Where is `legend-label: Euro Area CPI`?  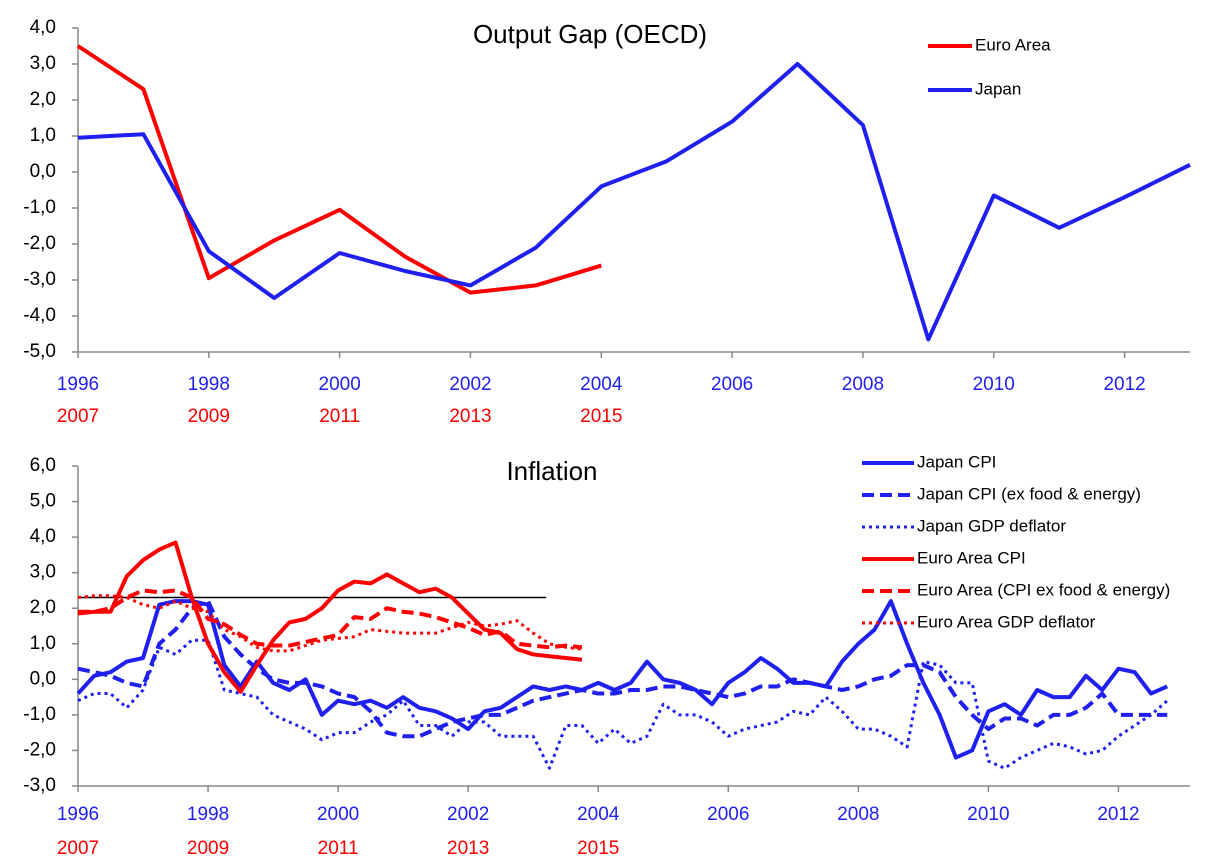
legend-label: Euro Area CPI is located at coordinates (971, 557).